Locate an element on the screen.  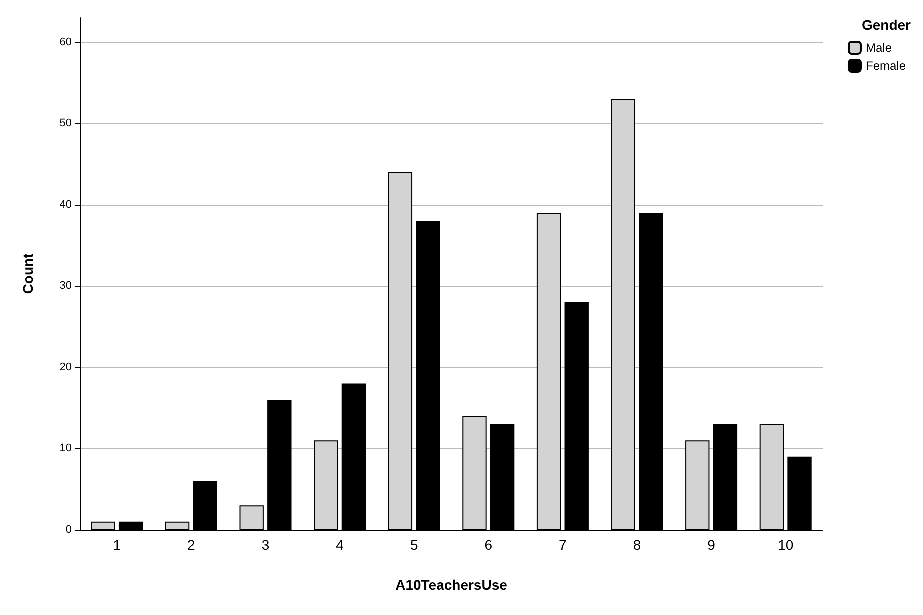
x-tick-label: 1 is located at coordinates (117, 545).